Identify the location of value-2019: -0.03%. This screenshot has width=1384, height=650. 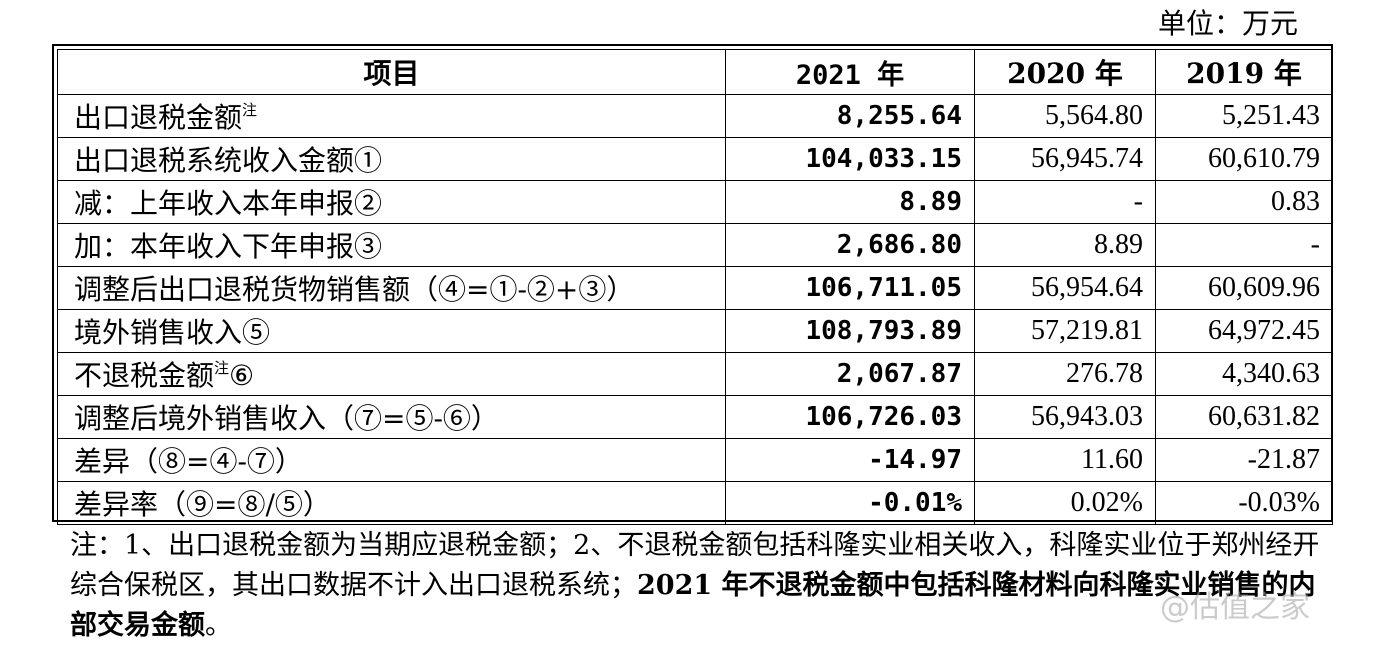
(1244, 503).